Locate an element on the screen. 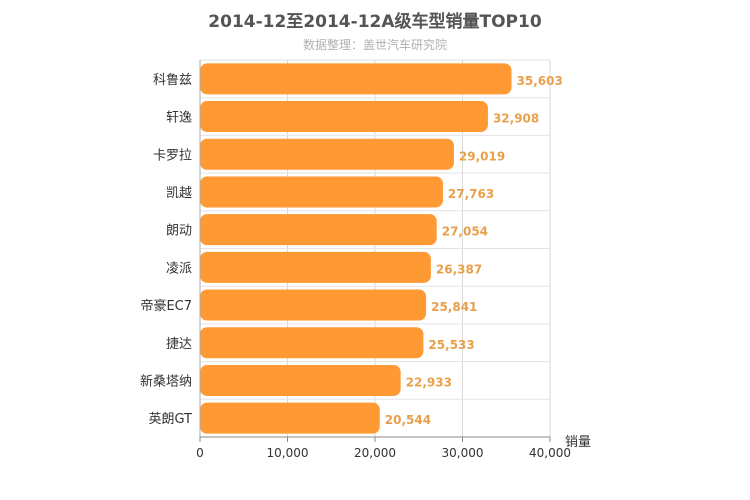  data-label: 20,544 is located at coordinates (408, 420).